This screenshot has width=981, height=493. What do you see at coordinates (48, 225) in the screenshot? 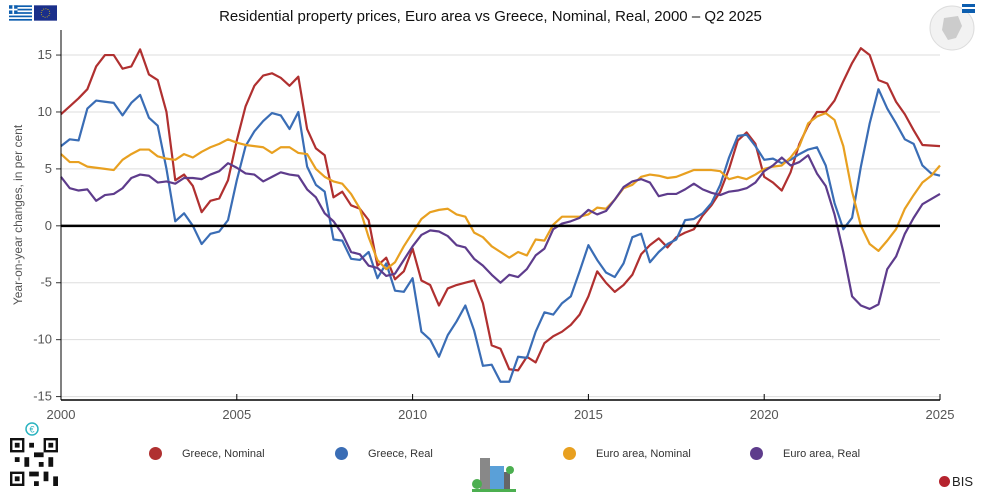
I see `y-tick-label: 0` at bounding box center [48, 225].